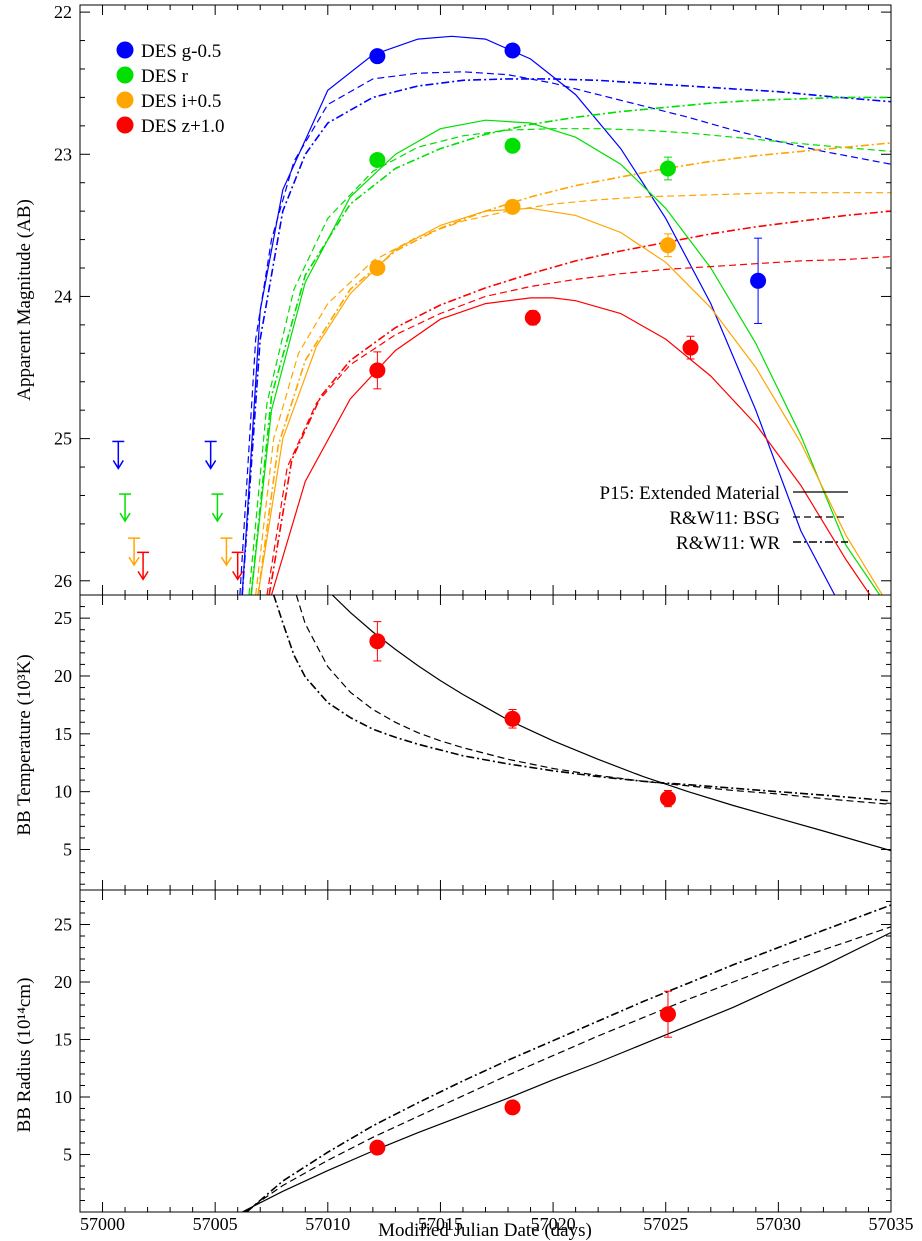 This screenshot has height=1241, width=922. Describe the element at coordinates (568, 216) in the screenshot. I see `magnitude-detections` at that location.